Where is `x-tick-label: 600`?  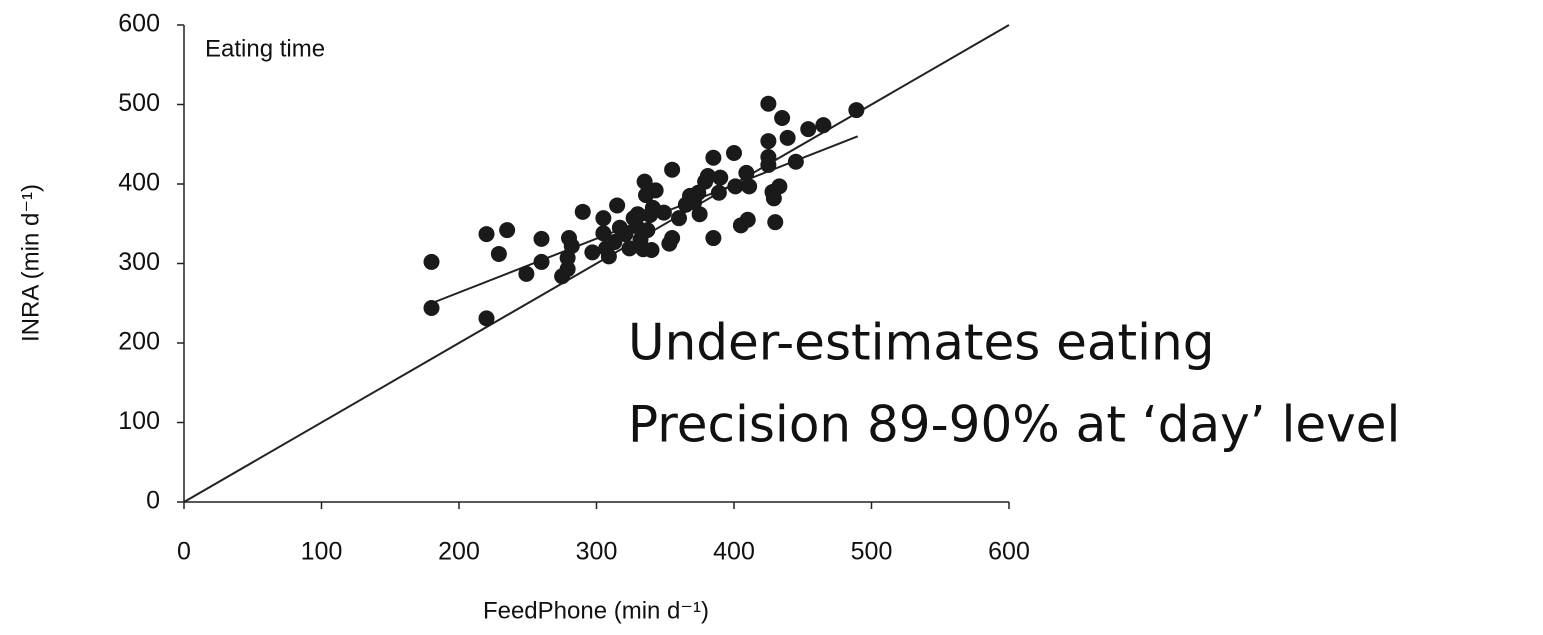 x-tick-label: 600 is located at coordinates (1009, 552).